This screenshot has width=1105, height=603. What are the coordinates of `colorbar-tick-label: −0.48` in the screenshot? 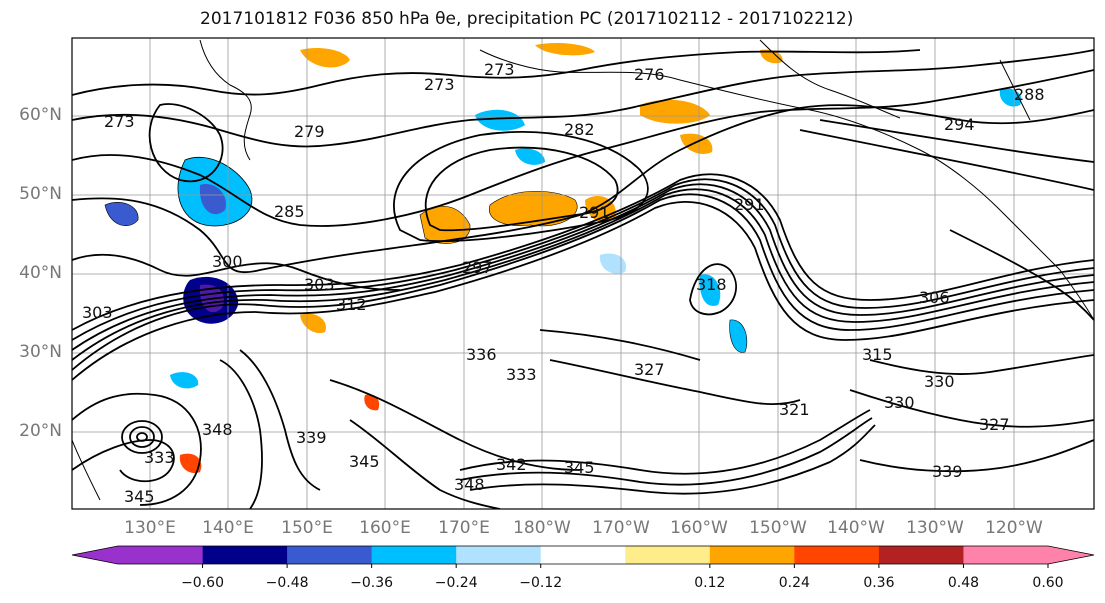 It's located at (287, 583).